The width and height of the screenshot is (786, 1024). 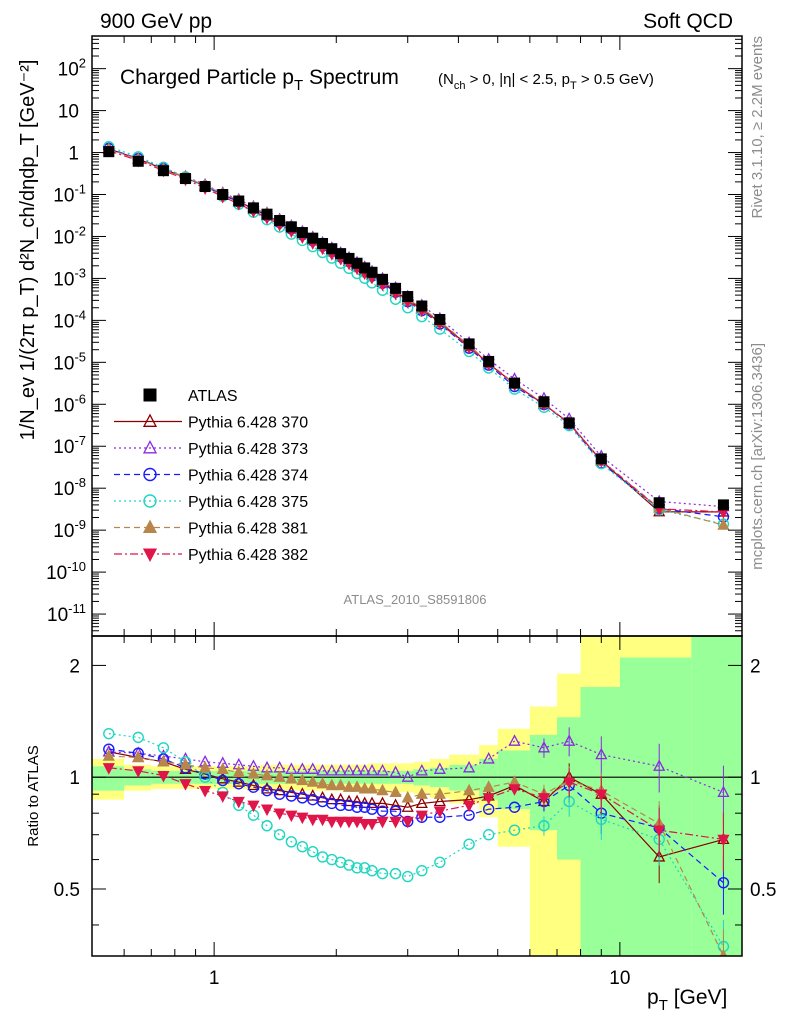 What do you see at coordinates (546, 81) in the screenshot?
I see `main-title-conditions: (Nch > 0, |η| < 2.5, pT > 0.5 GeV)` at bounding box center [546, 81].